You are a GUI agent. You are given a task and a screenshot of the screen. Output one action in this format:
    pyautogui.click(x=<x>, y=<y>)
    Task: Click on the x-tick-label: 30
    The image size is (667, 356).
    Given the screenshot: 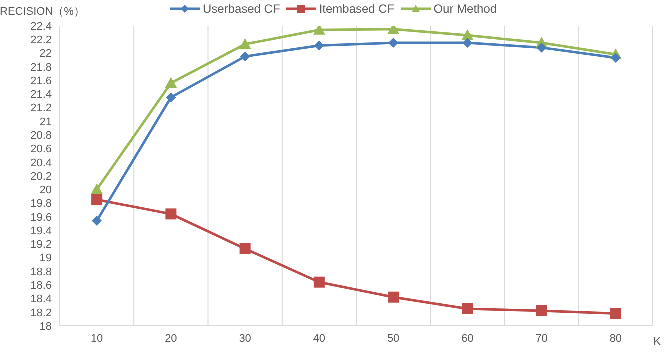 What is the action you would take?
    pyautogui.click(x=245, y=338)
    